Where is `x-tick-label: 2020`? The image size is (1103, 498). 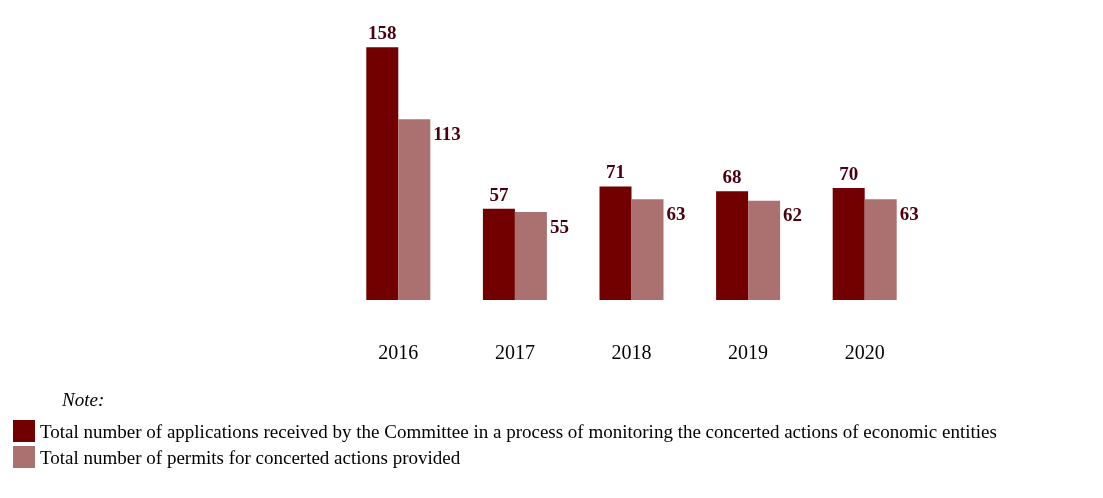
x-tick-label: 2020 is located at coordinates (864, 352).